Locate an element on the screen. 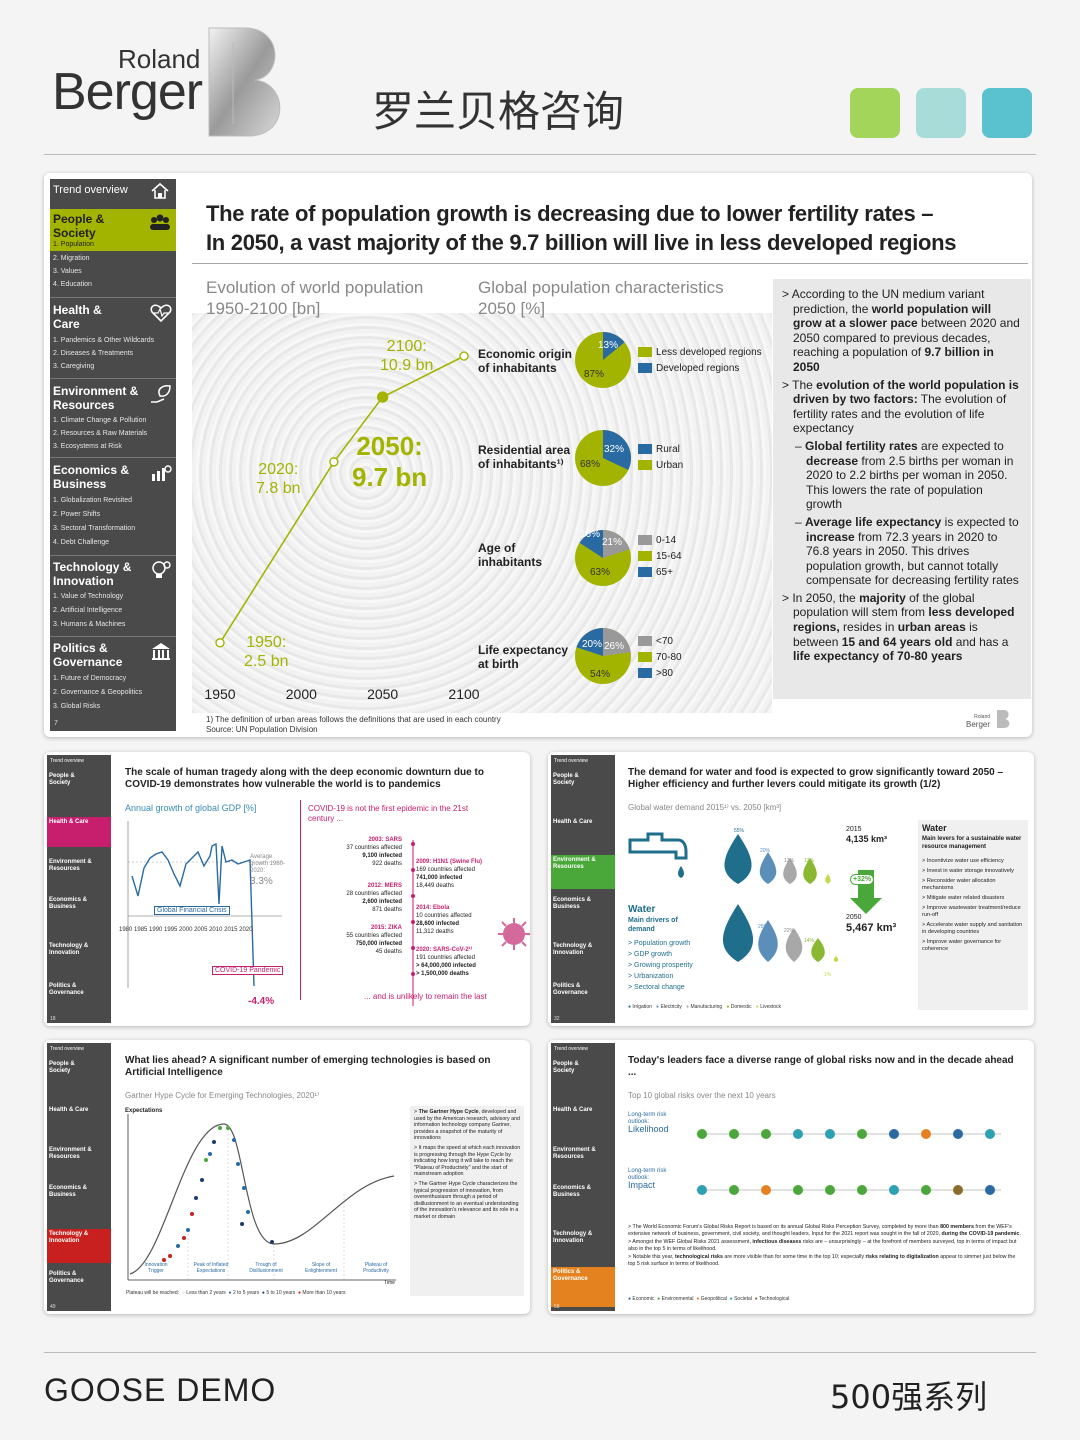  key-findings-box is located at coordinates (902, 489).